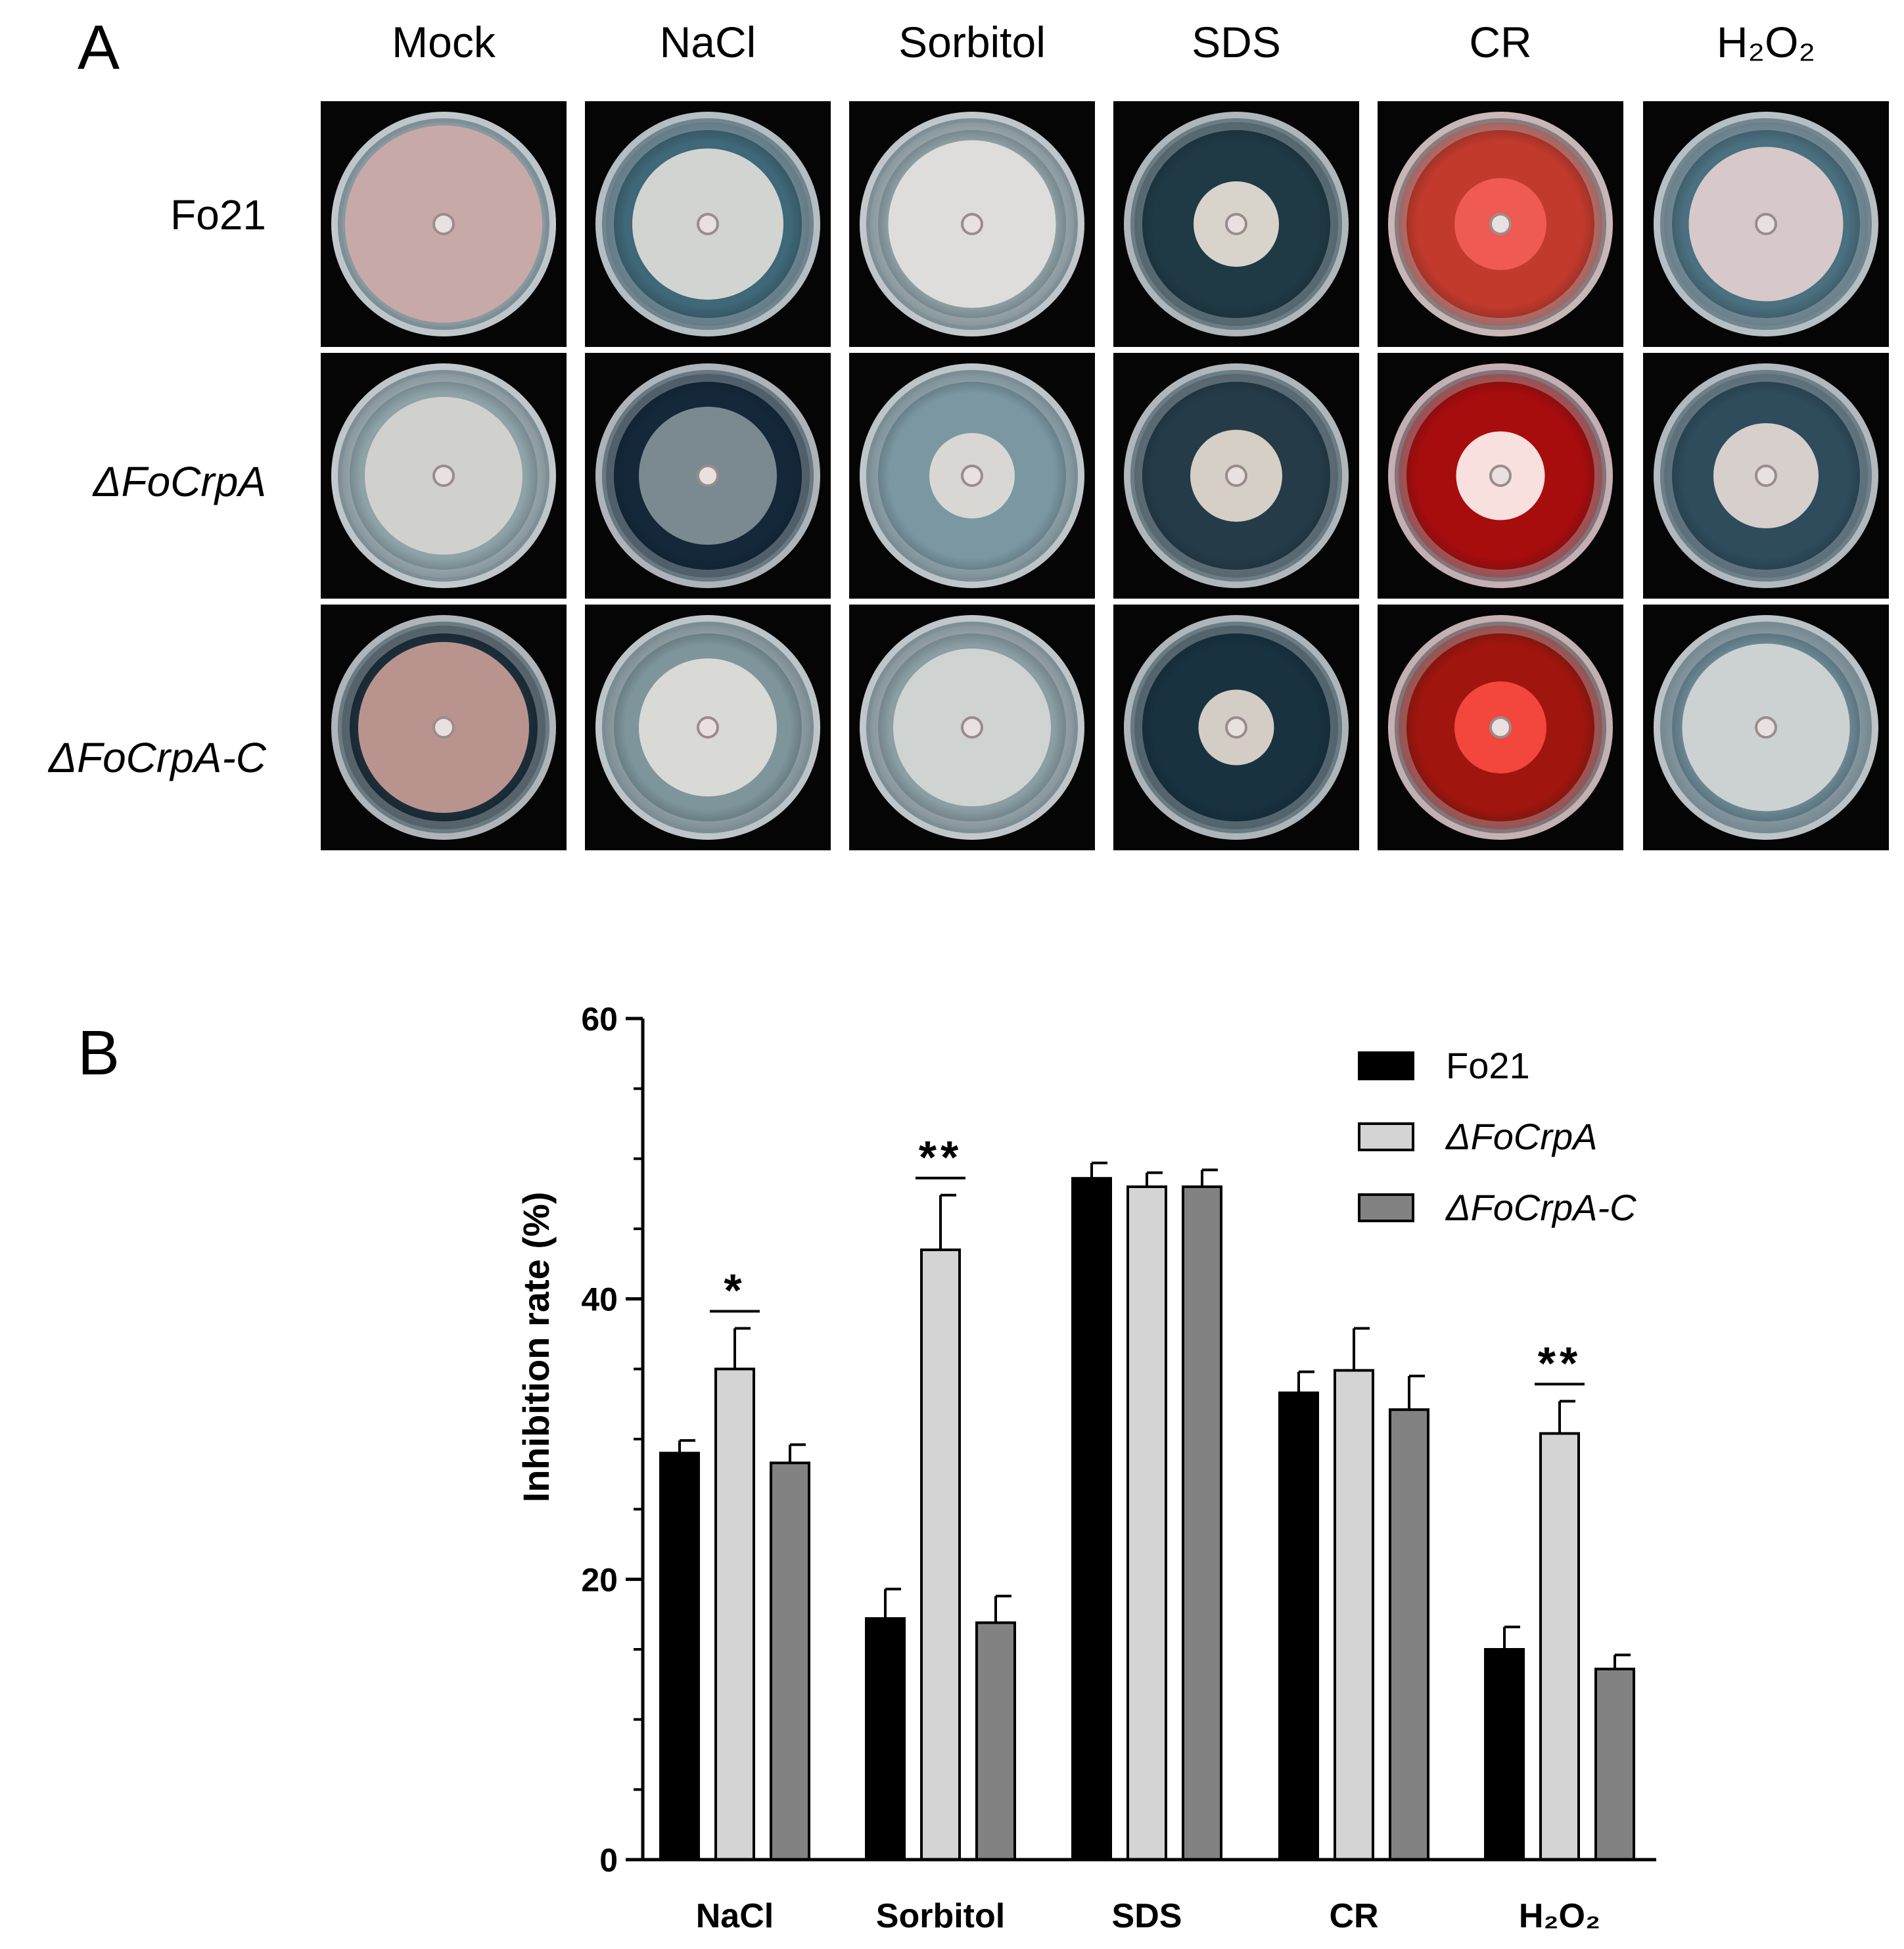 This screenshot has width=1904, height=1949. I want to click on x-tick-label-ho: H₂O₂, so click(1559, 1916).